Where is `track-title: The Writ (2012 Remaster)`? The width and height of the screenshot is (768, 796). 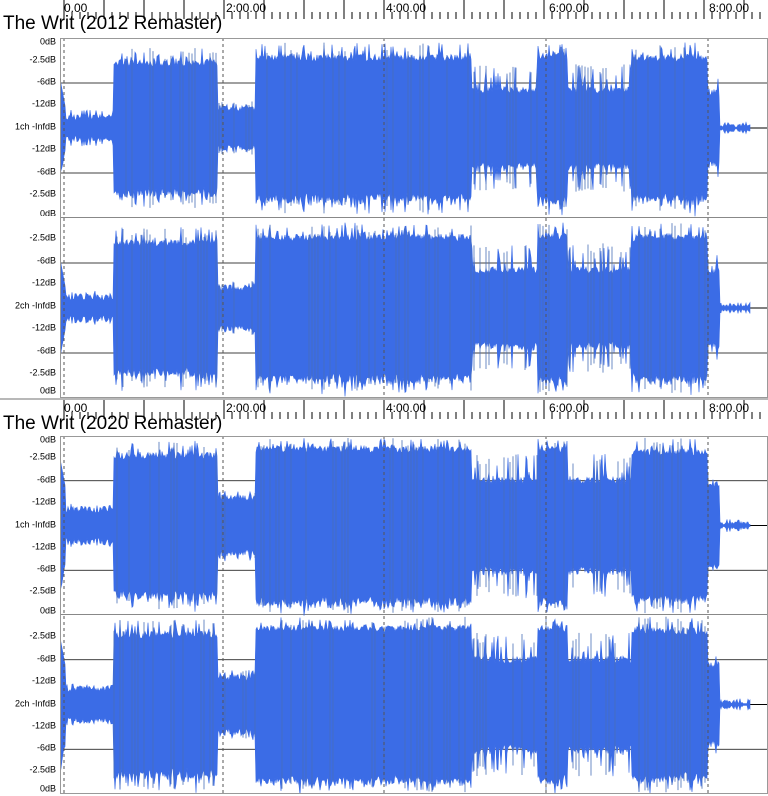 track-title: The Writ (2012 Remaster) is located at coordinates (113, 23).